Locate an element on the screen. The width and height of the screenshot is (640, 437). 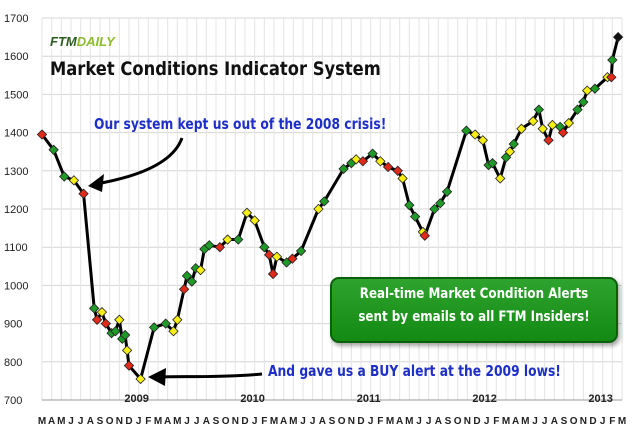
y-tick-label: 1700 is located at coordinates (16, 19).